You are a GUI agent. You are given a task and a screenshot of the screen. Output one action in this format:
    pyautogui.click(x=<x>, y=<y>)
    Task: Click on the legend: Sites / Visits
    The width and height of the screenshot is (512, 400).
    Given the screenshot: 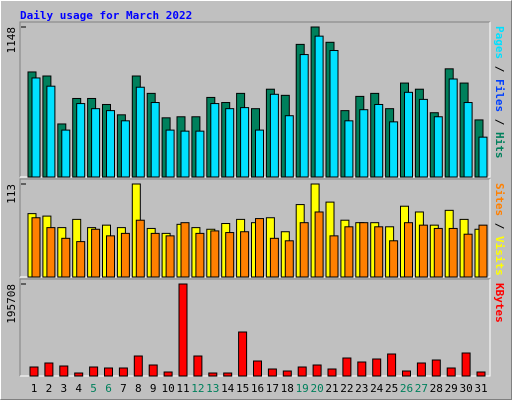 What is the action you would take?
    pyautogui.click(x=499, y=229)
    